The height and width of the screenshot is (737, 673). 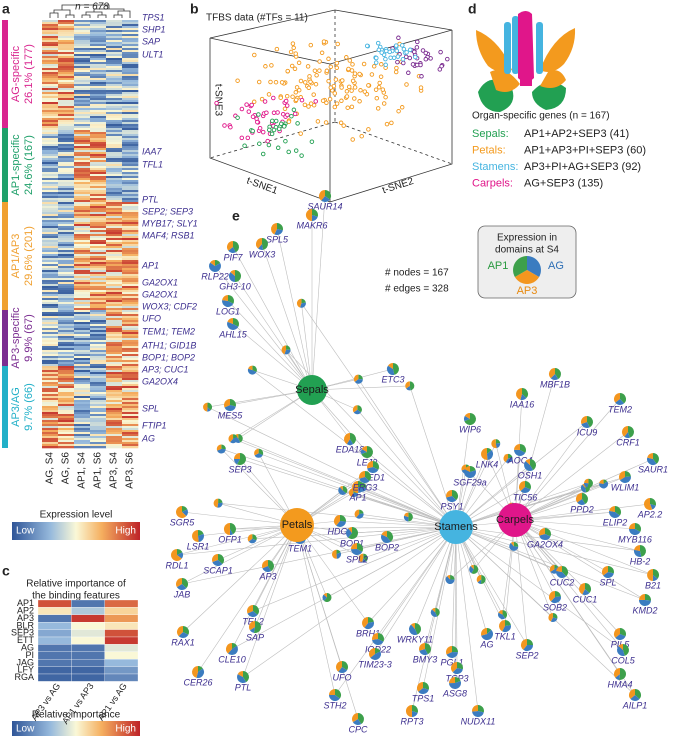 What do you see at coordinates (6, 571) in the screenshot?
I see `panel-label: c` at bounding box center [6, 571].